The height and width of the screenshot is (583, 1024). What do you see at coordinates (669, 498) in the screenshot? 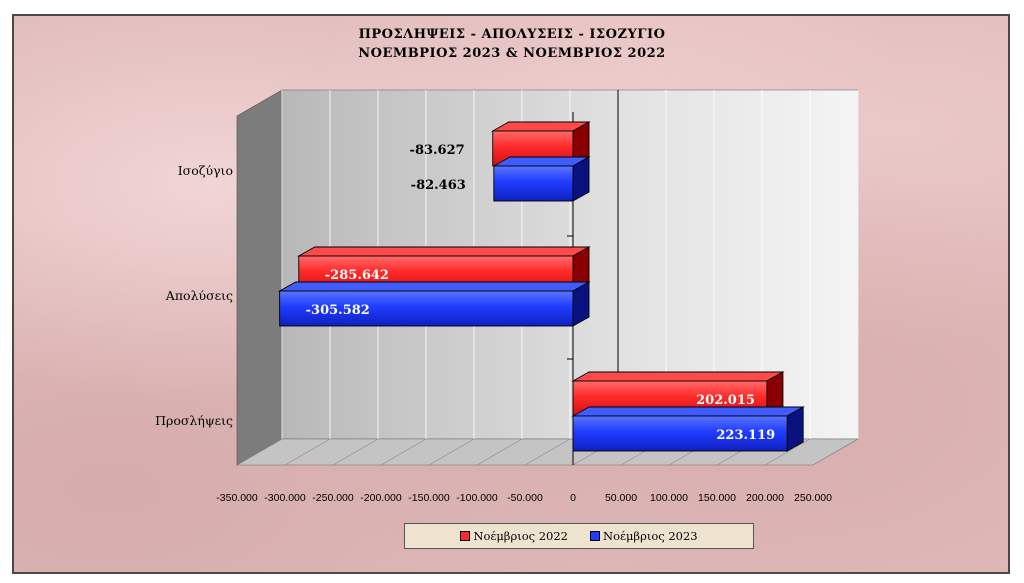
I see `x-tick-label: 100.000` at bounding box center [669, 498].